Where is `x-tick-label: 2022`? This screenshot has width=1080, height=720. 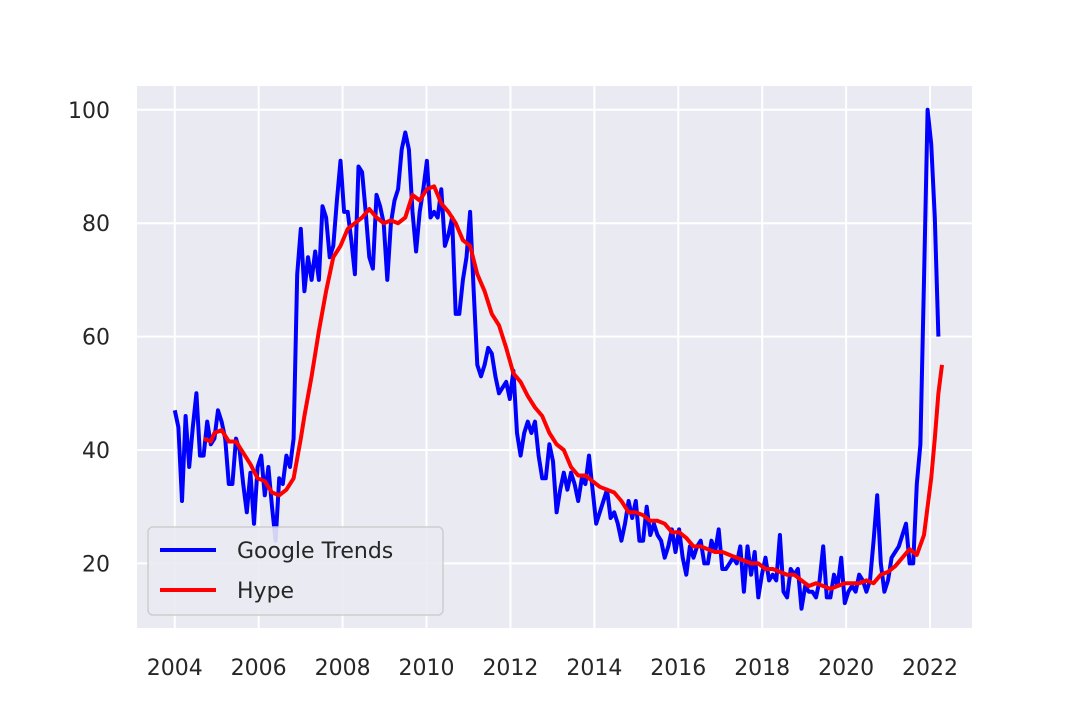
x-tick-label: 2022 is located at coordinates (930, 668).